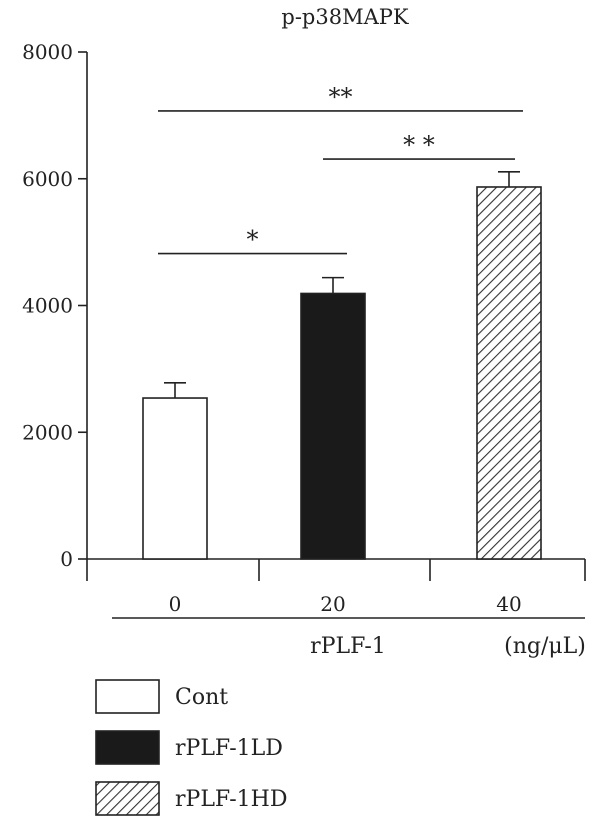 This screenshot has height=821, width=600. I want to click on y-tick-label: 6000, so click(47, 179).